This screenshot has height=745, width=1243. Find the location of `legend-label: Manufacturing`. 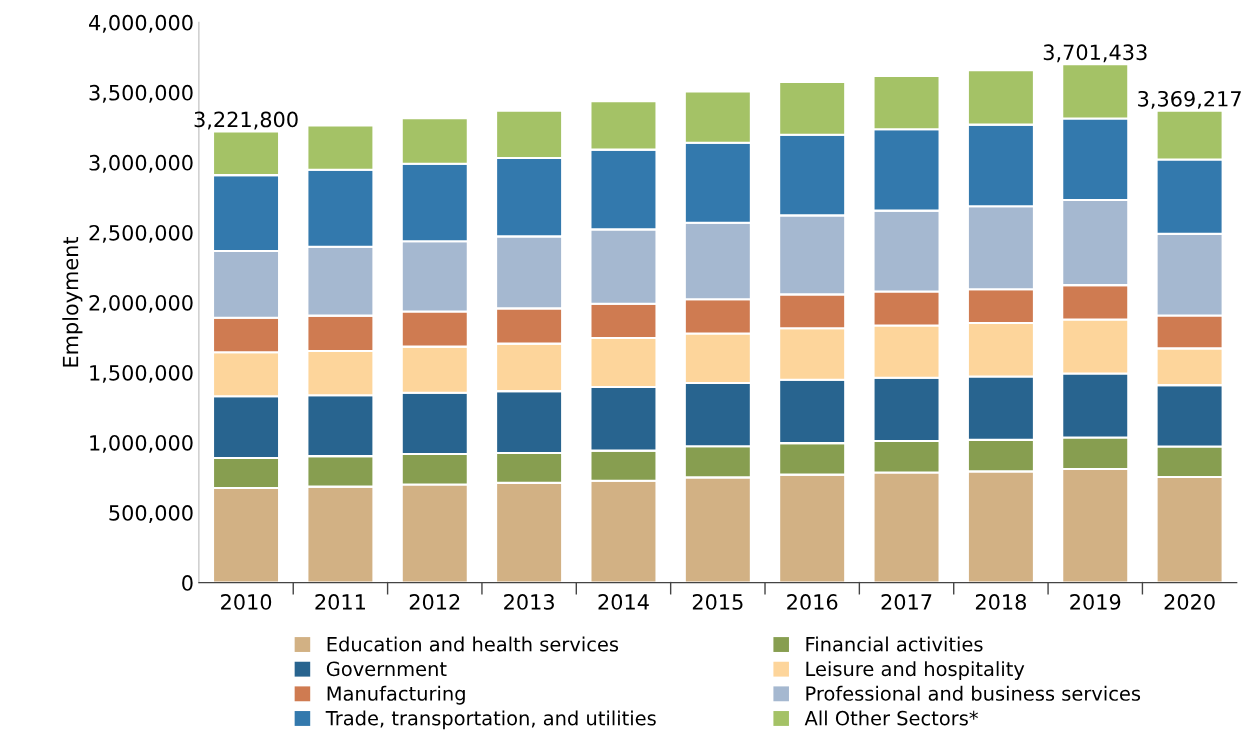

legend-label: Manufacturing is located at coordinates (396, 695).